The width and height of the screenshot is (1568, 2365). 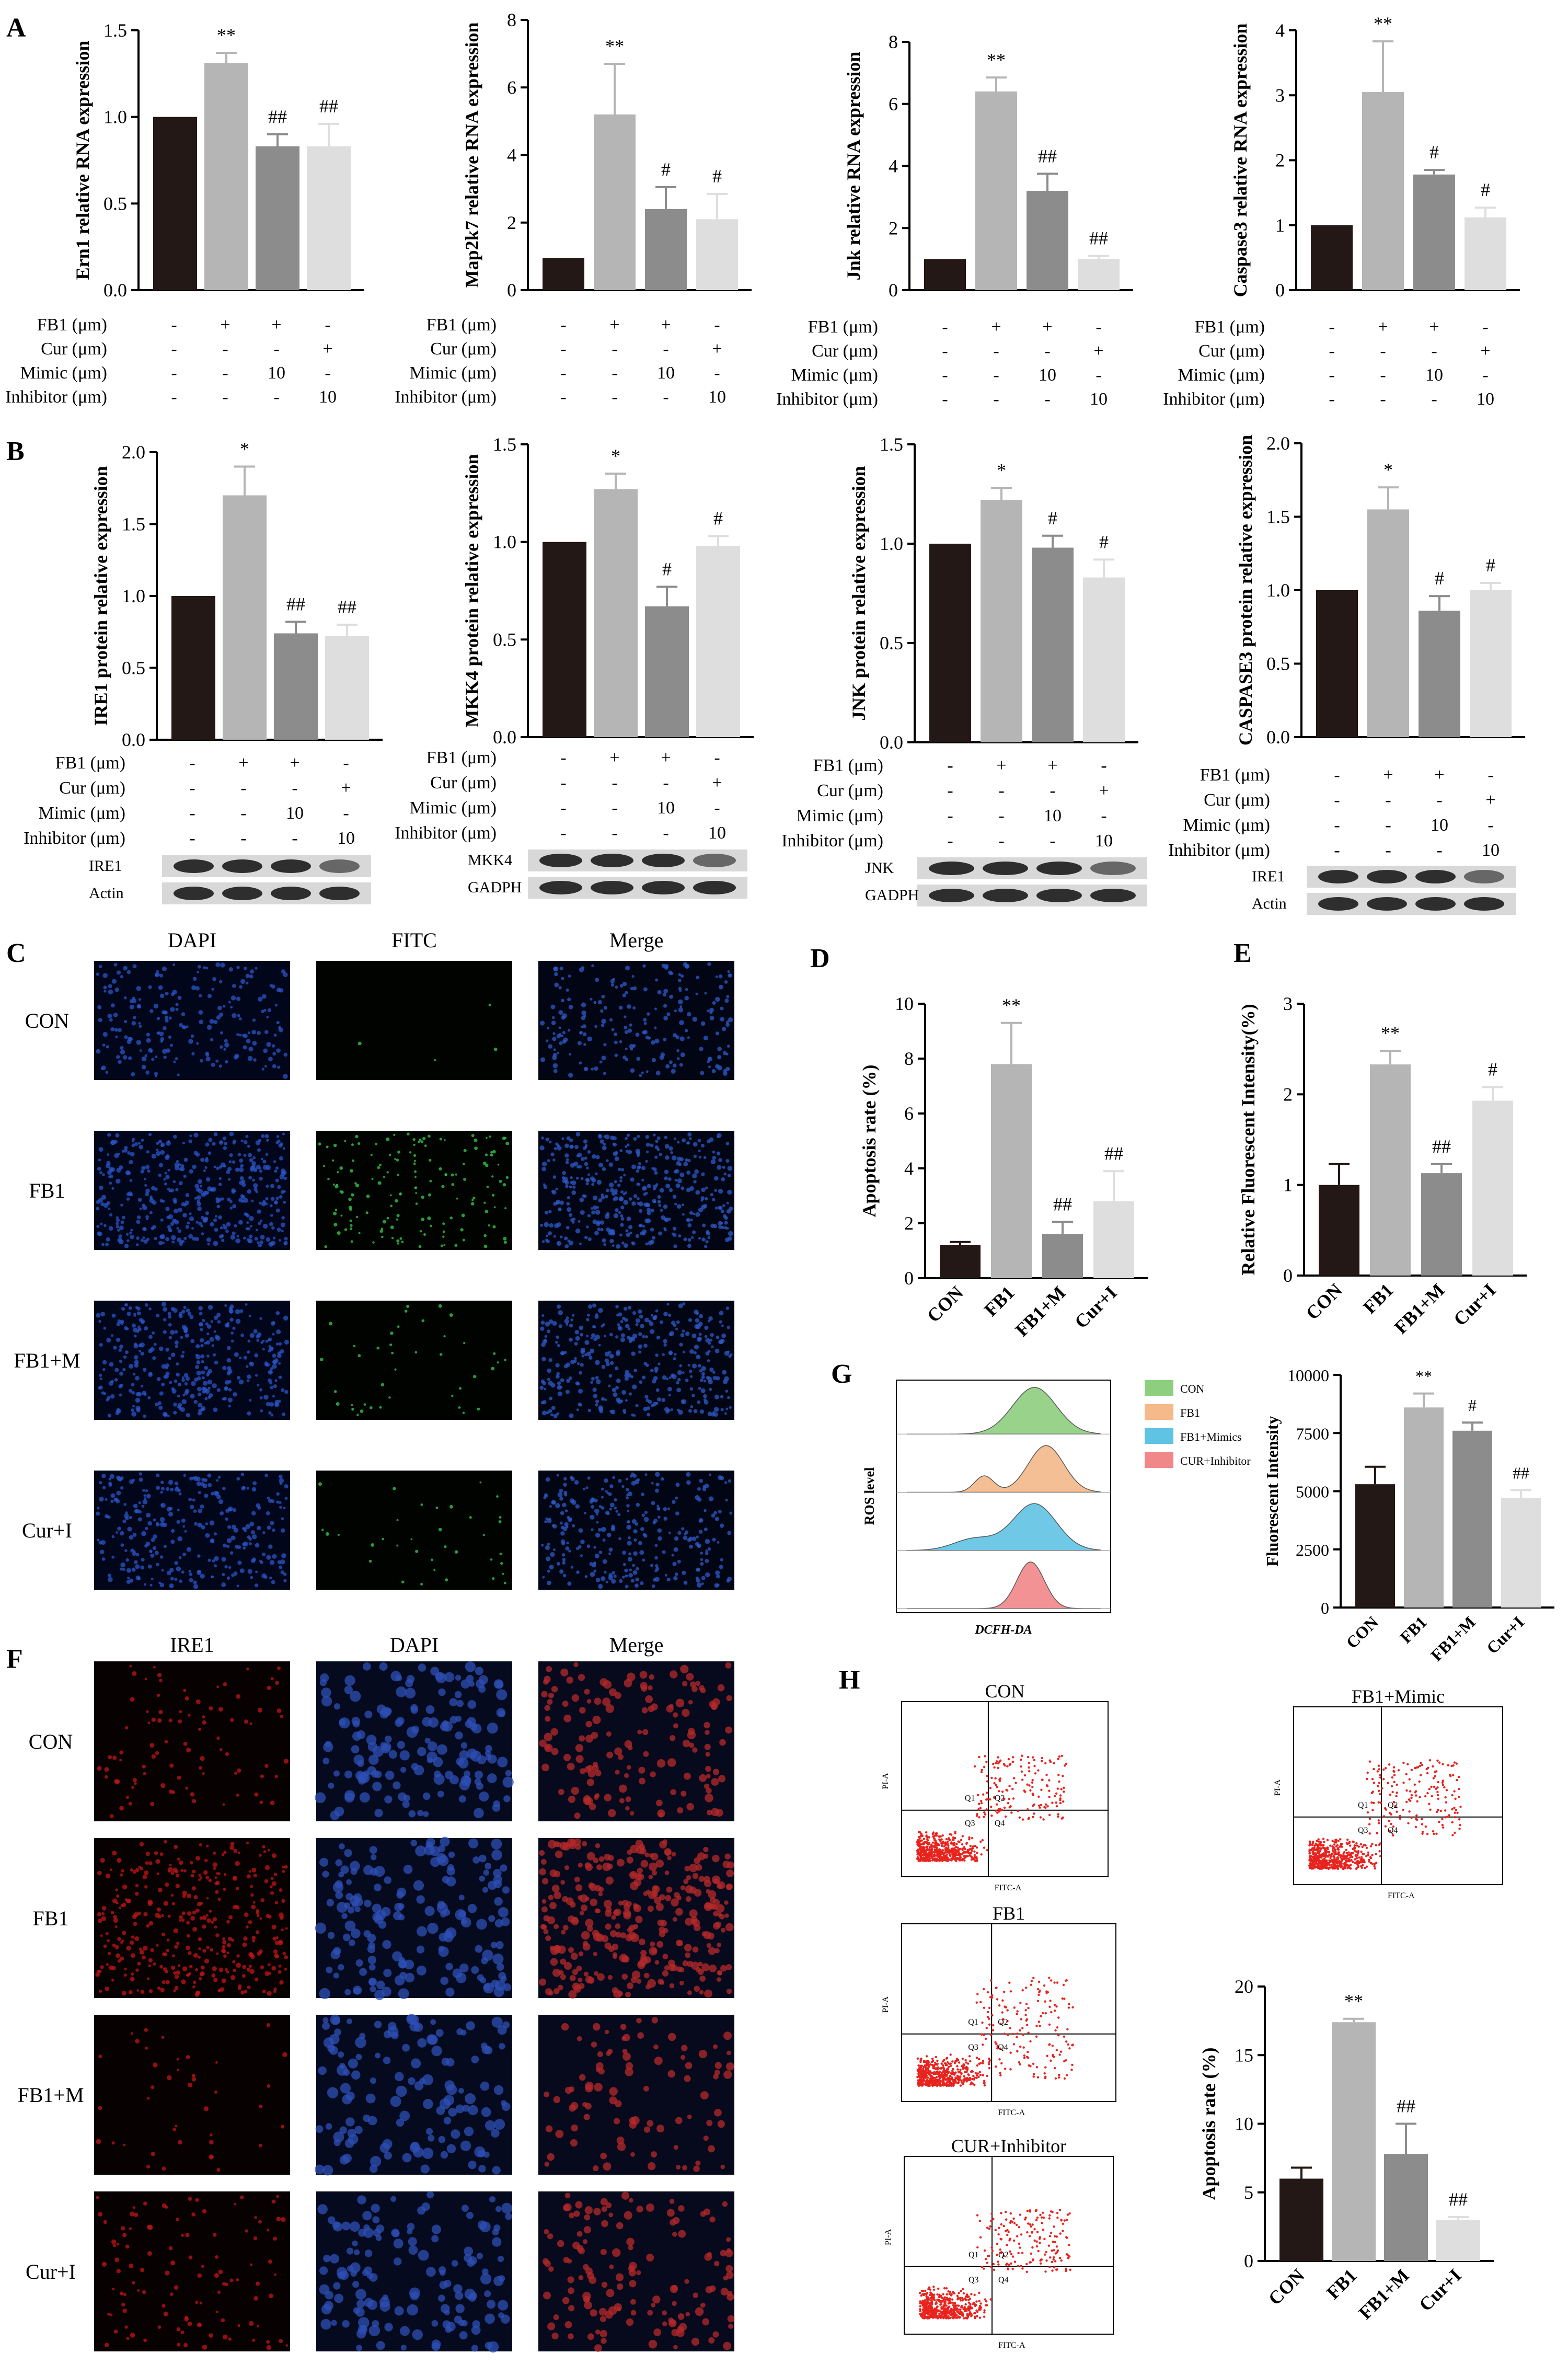 I want to click on y-tick-label: 0, so click(x=1280, y=290).